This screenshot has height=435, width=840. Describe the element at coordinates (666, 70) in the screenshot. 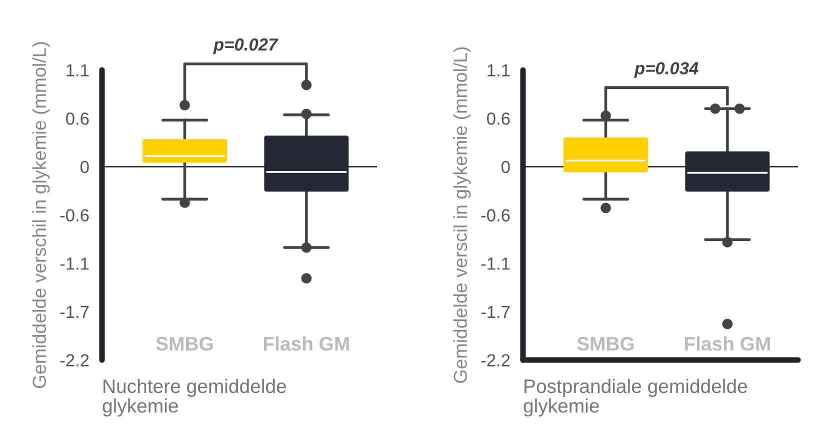

I see `annotation: p=0.034` at that location.